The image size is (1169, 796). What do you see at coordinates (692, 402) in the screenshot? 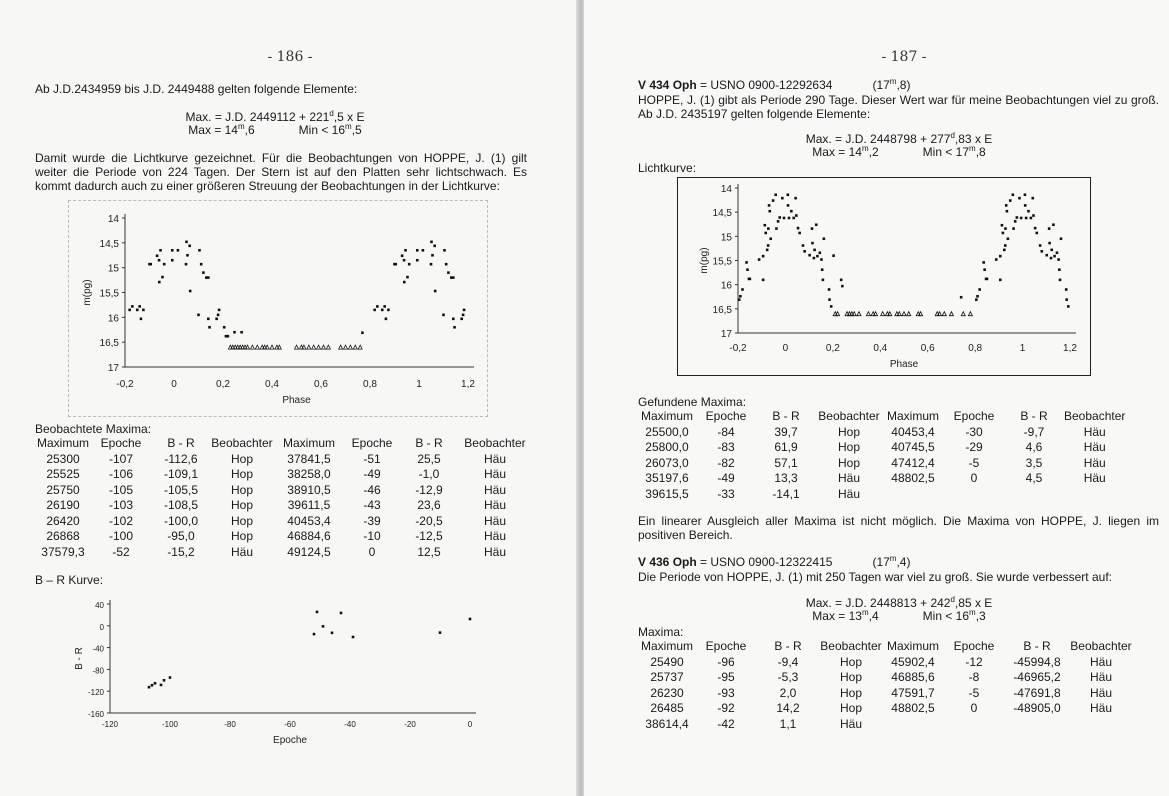
I see `table-title: Gefundene Maxima:` at bounding box center [692, 402].